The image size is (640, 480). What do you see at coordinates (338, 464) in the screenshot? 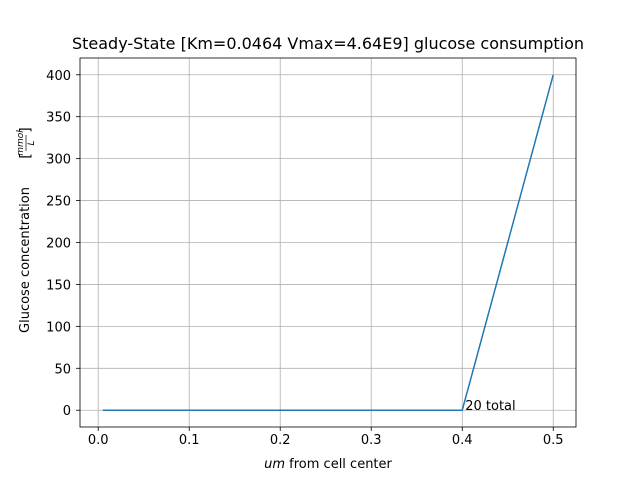
I see `x-axis-label-text: from cell center` at bounding box center [338, 464].